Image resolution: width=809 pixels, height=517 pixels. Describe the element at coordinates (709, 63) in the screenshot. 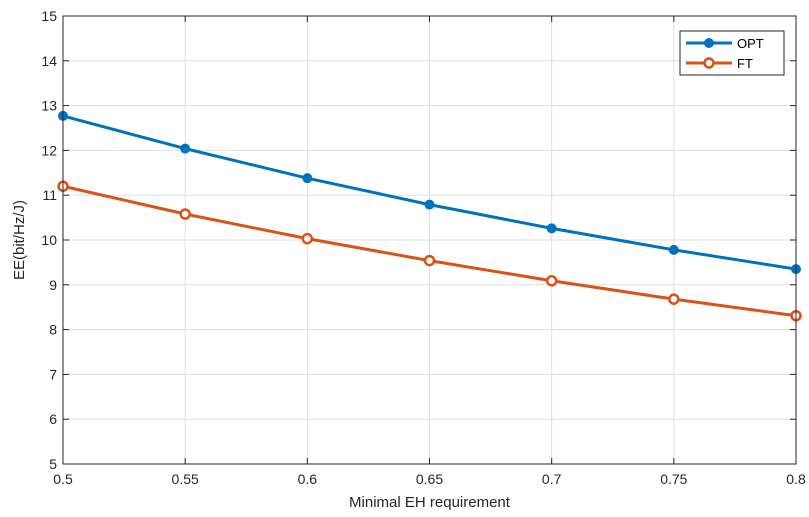

I see `legend-marker-ft` at that location.